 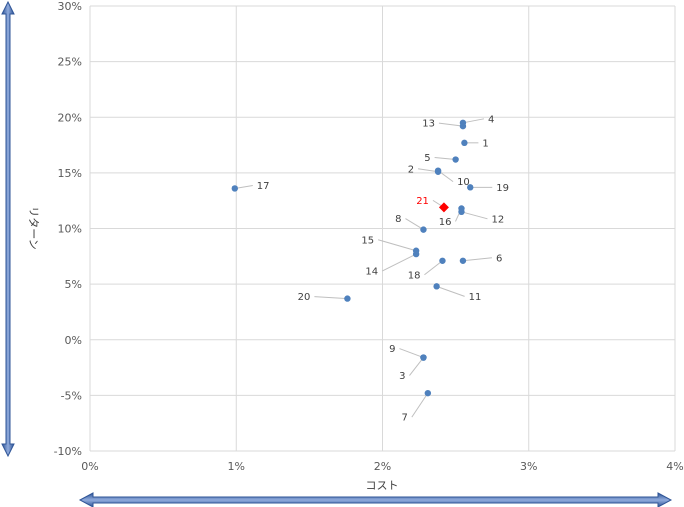 I want to click on y-axis-title: リターン, so click(x=33, y=227).